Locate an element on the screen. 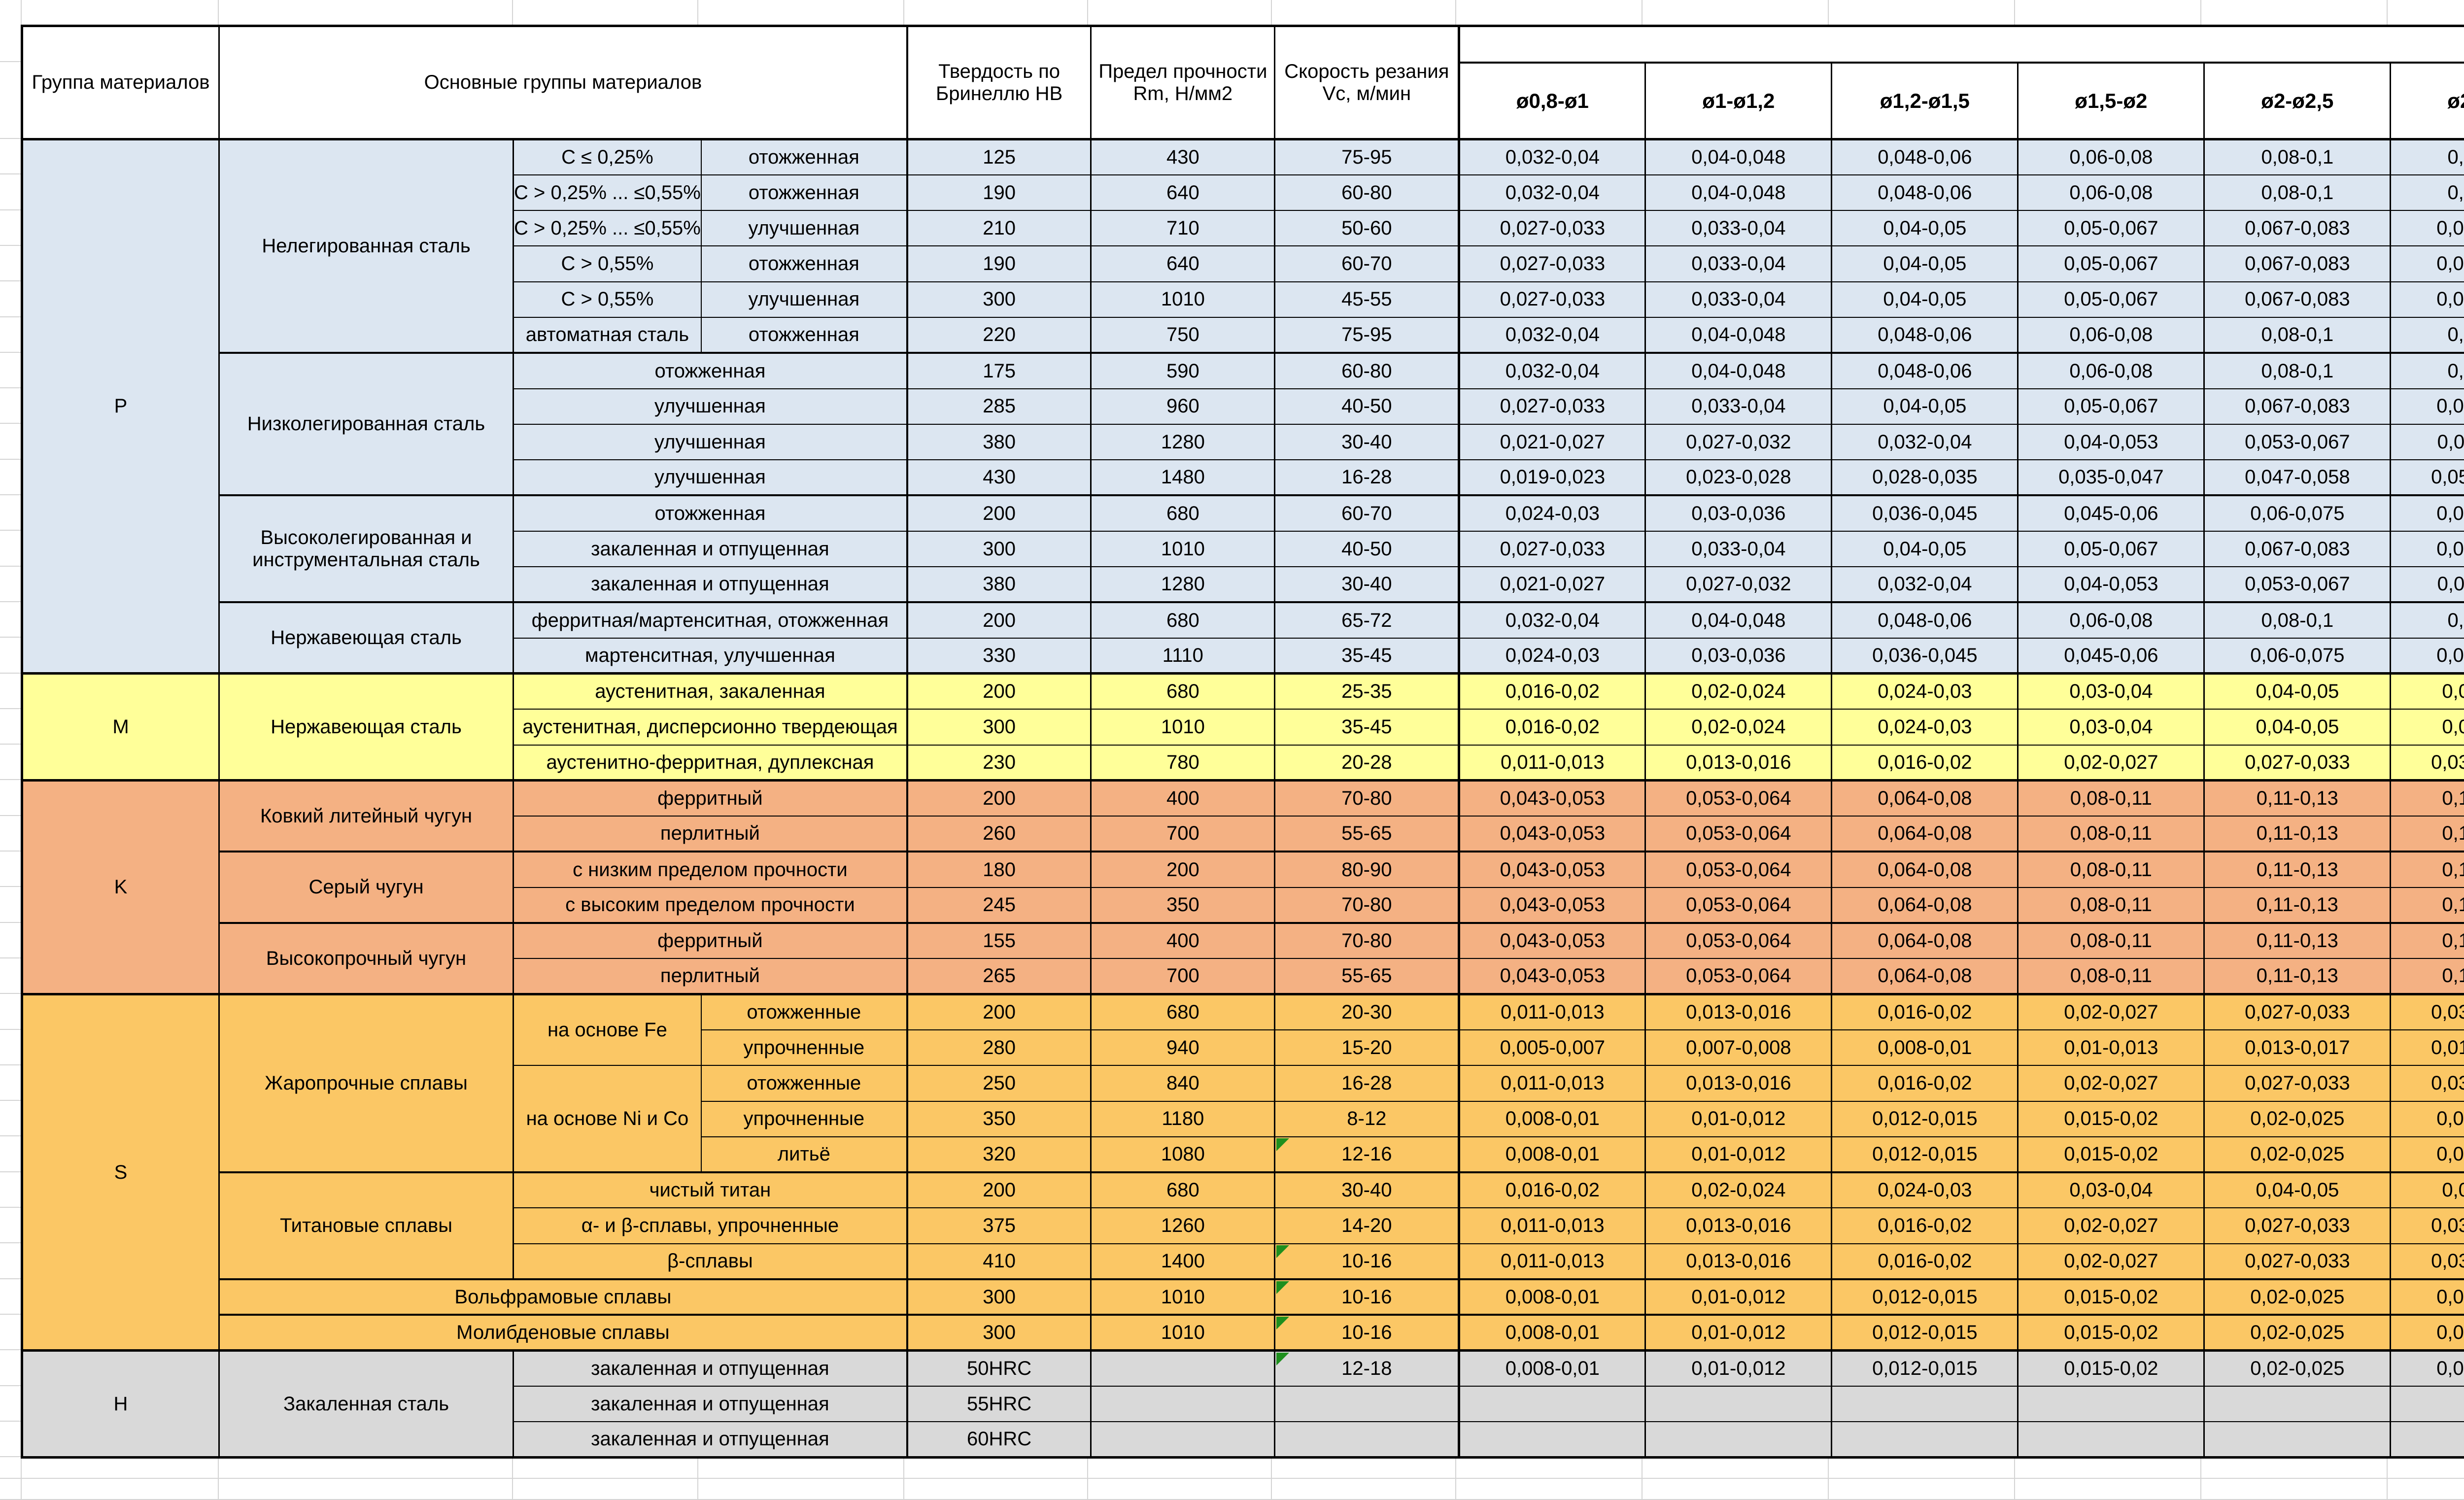 The width and height of the screenshot is (2464, 1500). subtype-cell: чистый титан is located at coordinates (710, 1190).